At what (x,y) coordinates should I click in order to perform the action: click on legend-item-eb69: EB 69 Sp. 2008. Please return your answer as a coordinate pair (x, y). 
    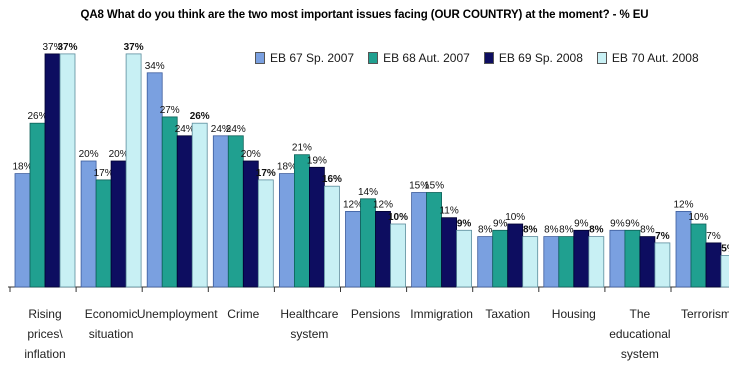
    Looking at the image, I should click on (533, 58).